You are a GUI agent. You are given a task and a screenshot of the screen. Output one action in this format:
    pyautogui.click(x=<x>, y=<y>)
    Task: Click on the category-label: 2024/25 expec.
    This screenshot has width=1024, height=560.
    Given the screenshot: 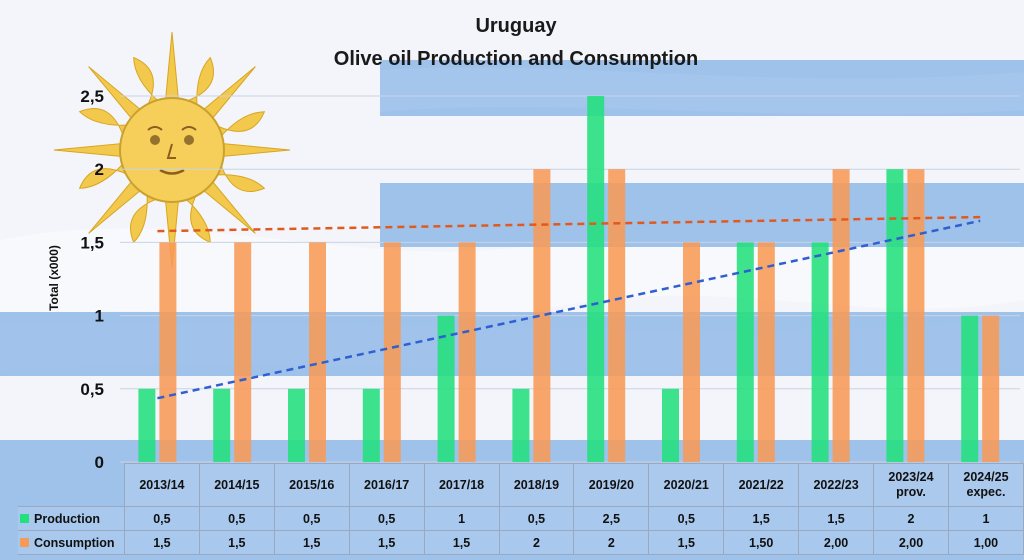 What is the action you would take?
    pyautogui.click(x=985, y=485)
    